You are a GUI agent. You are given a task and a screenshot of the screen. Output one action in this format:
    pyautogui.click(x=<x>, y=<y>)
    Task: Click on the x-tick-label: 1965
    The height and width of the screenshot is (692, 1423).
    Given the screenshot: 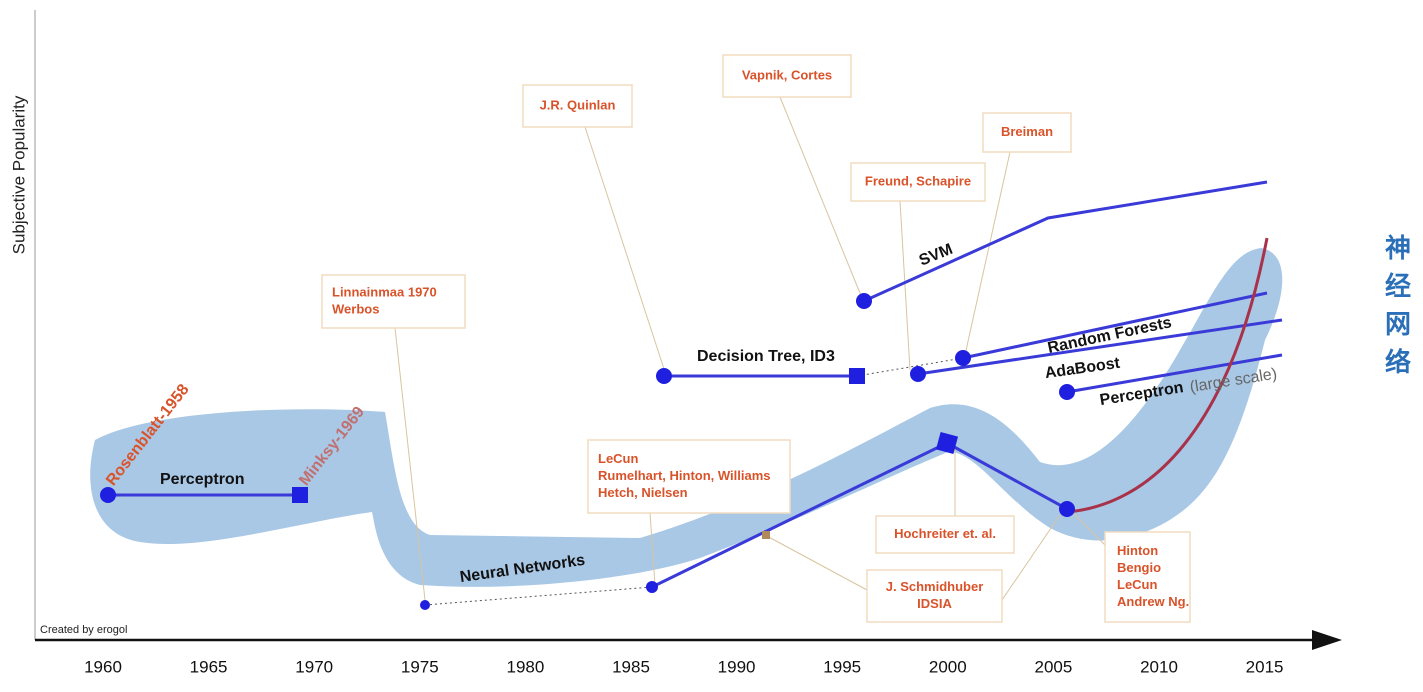 What is the action you would take?
    pyautogui.click(x=209, y=666)
    